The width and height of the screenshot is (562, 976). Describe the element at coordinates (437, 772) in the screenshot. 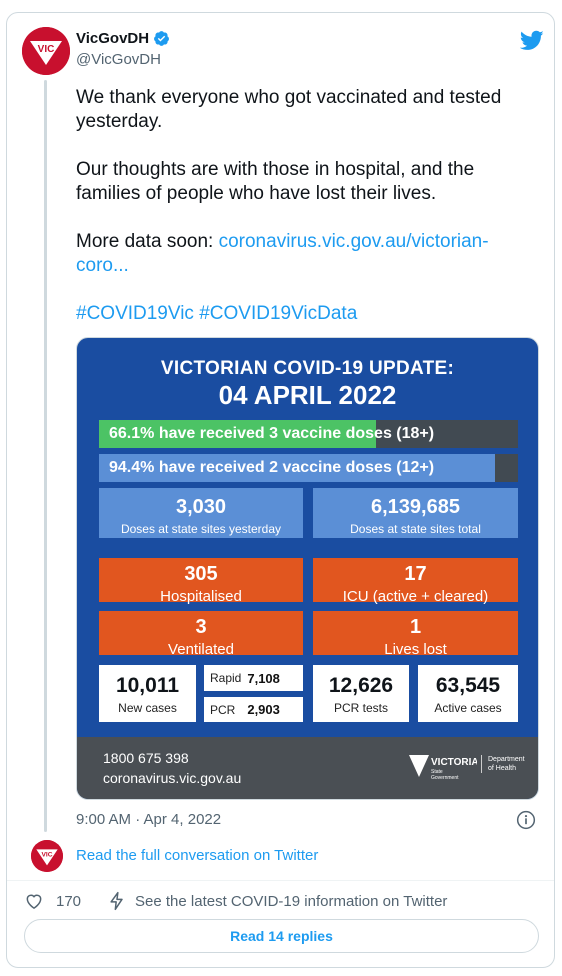

I see `svg-text: State` at that location.